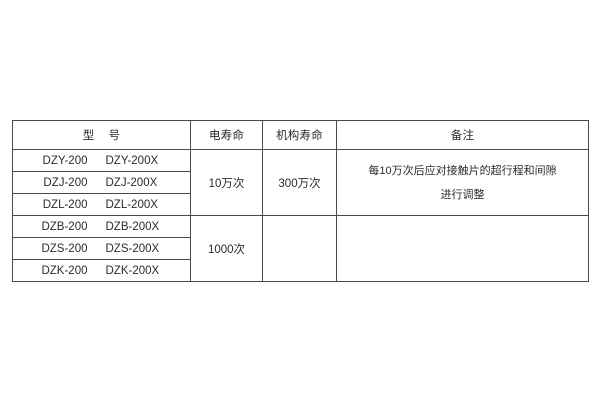  I want to click on model-pair: DZL-200 DZL-200X, so click(102, 205).